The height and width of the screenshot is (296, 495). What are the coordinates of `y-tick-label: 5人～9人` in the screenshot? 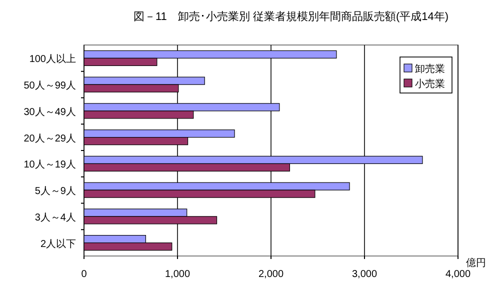 It's located at (55, 192).